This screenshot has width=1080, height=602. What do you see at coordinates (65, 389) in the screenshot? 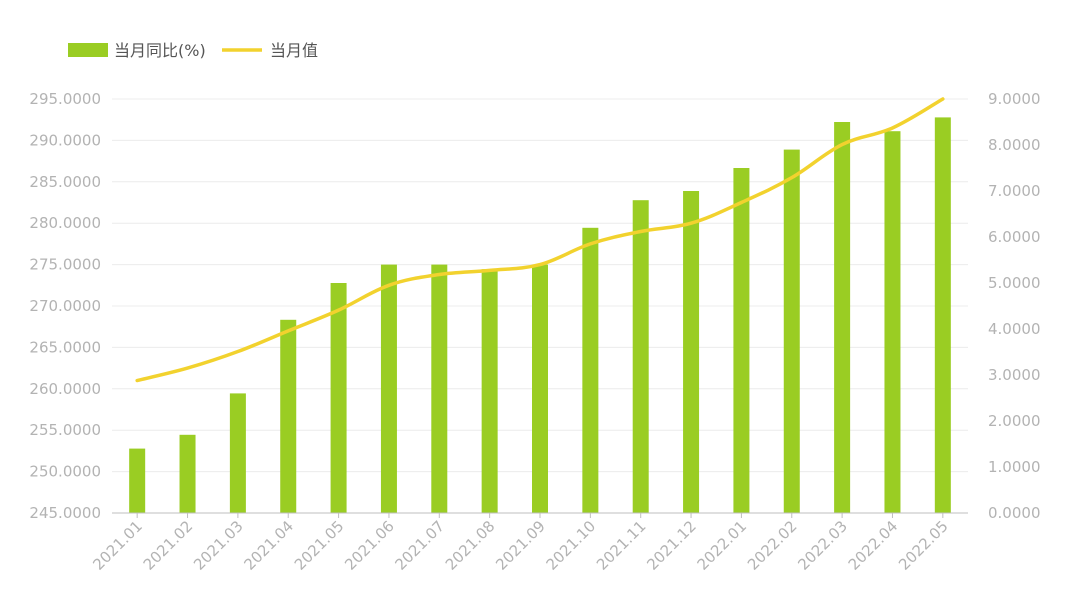
I see `left-y-tick-label: 260.0000` at bounding box center [65, 389].